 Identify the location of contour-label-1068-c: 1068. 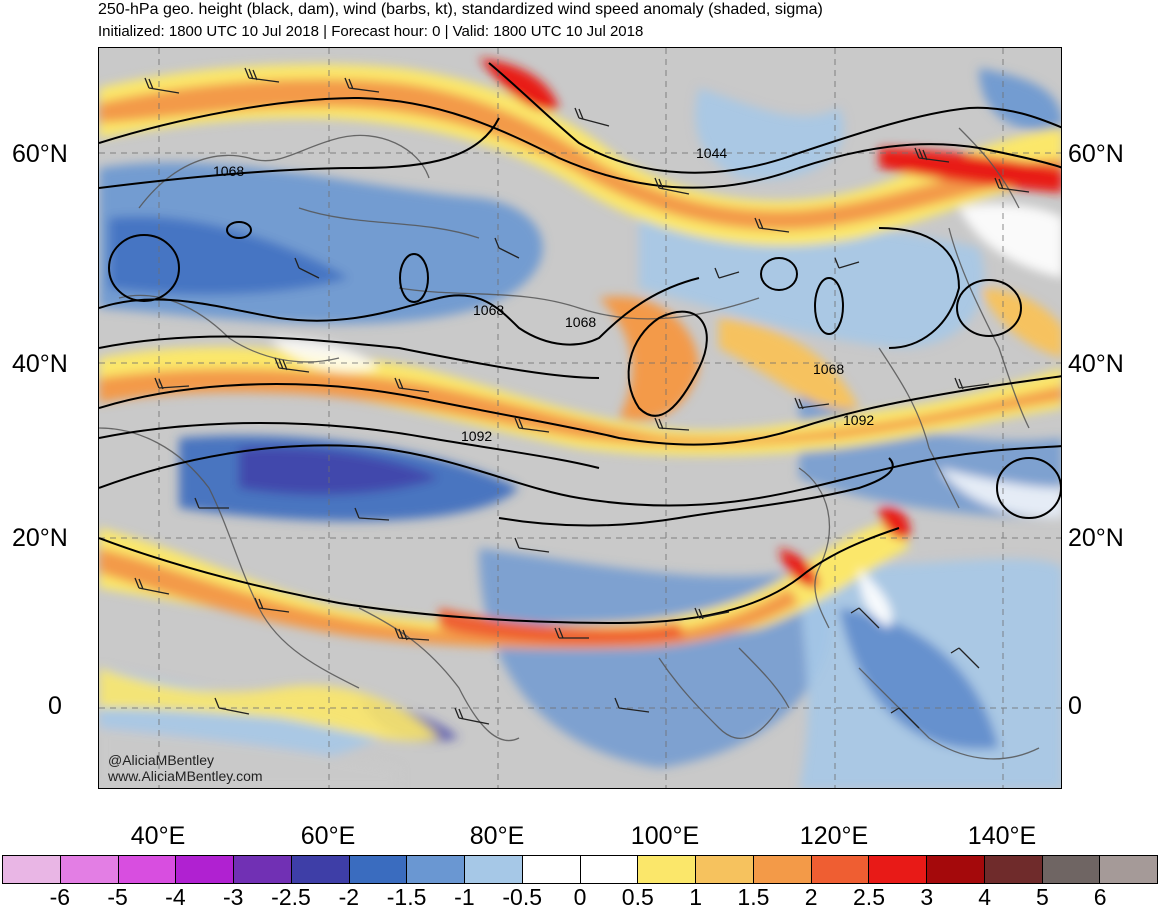
(580, 322).